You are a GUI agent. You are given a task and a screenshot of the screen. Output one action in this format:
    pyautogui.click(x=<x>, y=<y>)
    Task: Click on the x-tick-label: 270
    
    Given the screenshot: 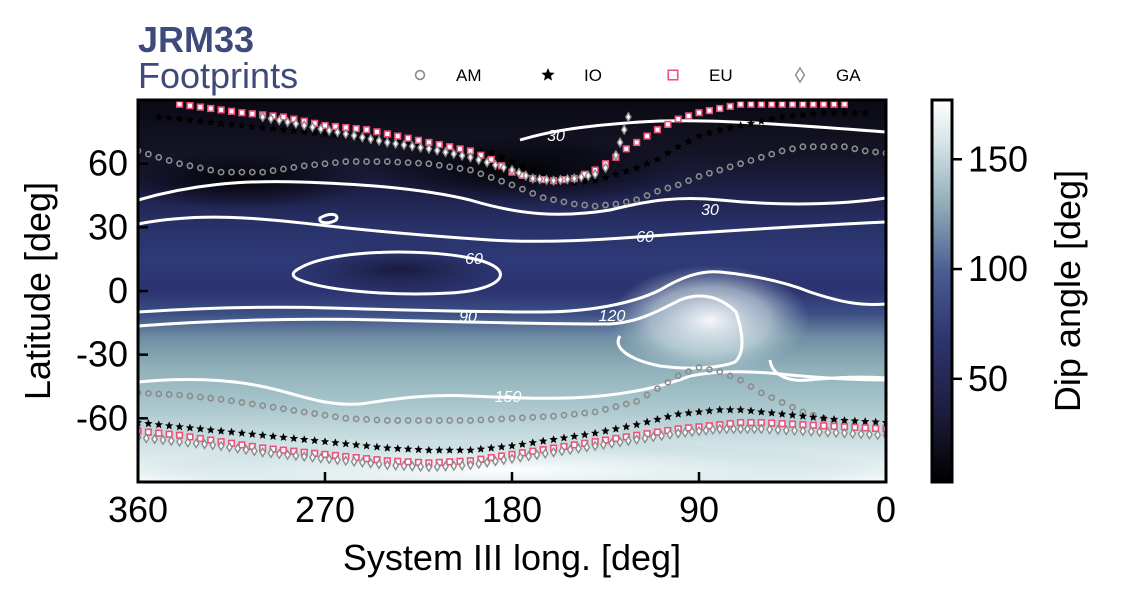 What is the action you would take?
    pyautogui.click(x=325, y=509)
    